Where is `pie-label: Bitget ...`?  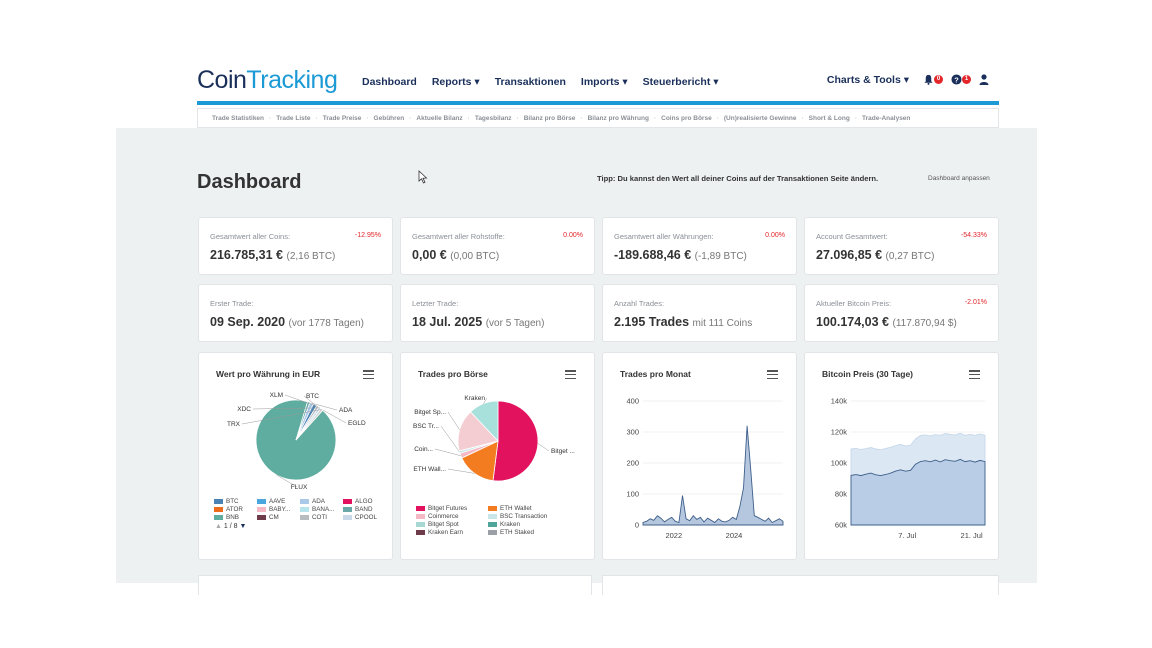 pie-label: Bitget ... is located at coordinates (563, 451).